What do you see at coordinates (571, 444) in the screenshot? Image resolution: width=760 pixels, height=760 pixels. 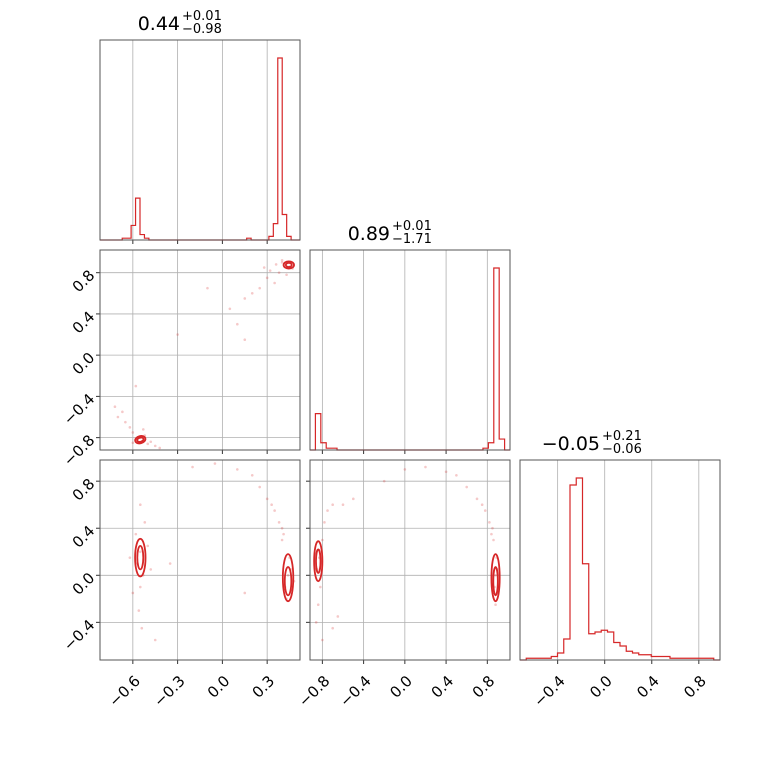 I see `title-median: −0.05` at bounding box center [571, 444].